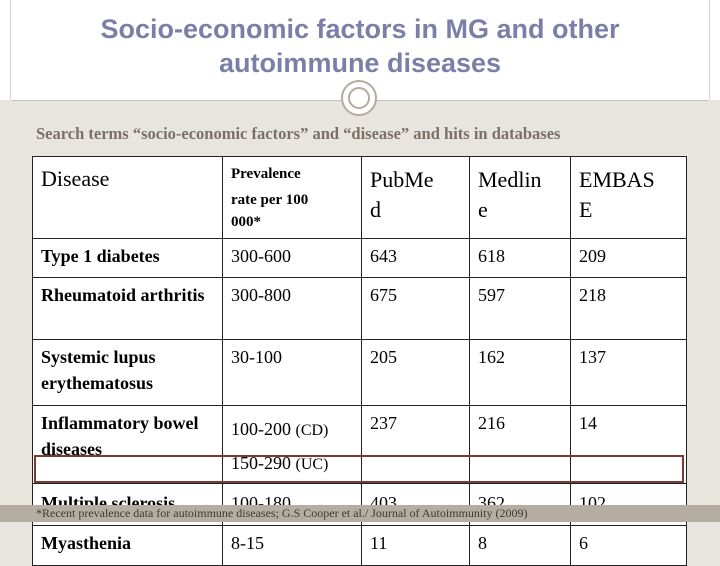 Image resolution: width=720 pixels, height=566 pixels. I want to click on row-pubmed: 205, so click(415, 372).